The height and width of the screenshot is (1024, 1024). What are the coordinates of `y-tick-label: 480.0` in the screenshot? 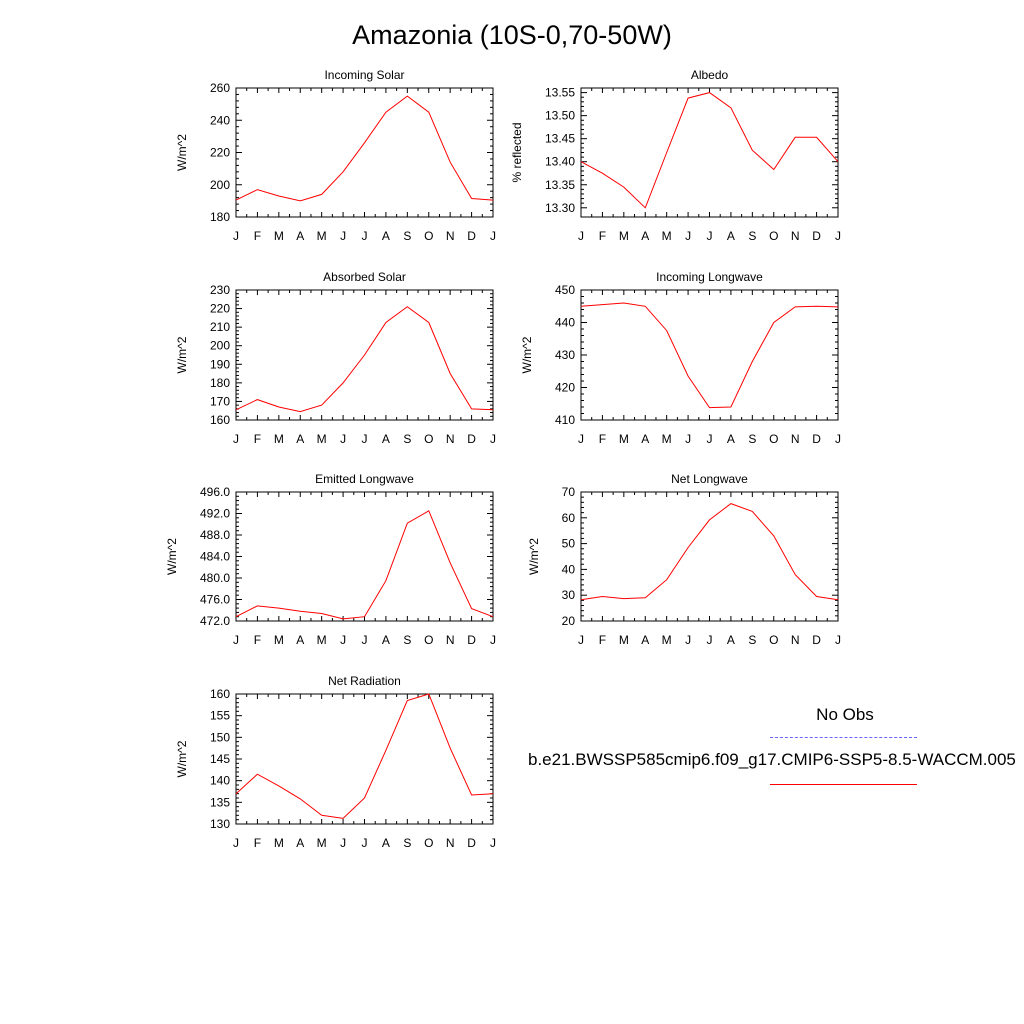 It's located at (215, 578).